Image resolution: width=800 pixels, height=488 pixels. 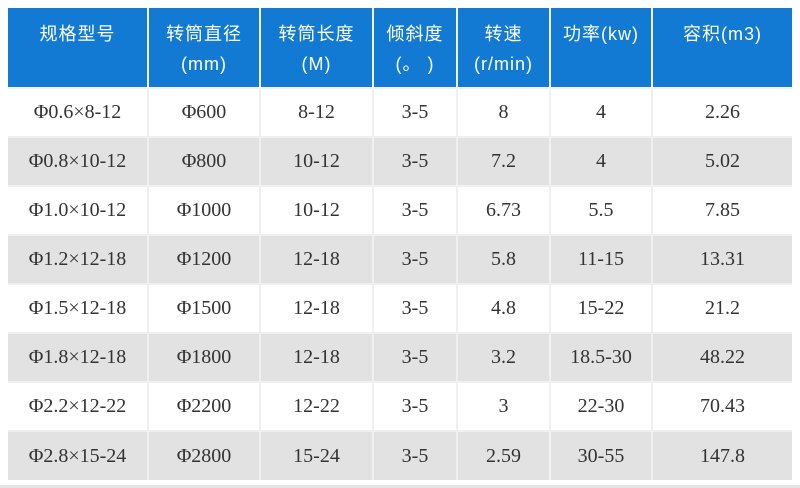 What do you see at coordinates (77, 34) in the screenshot?
I see `header-label: 规格型号` at bounding box center [77, 34].